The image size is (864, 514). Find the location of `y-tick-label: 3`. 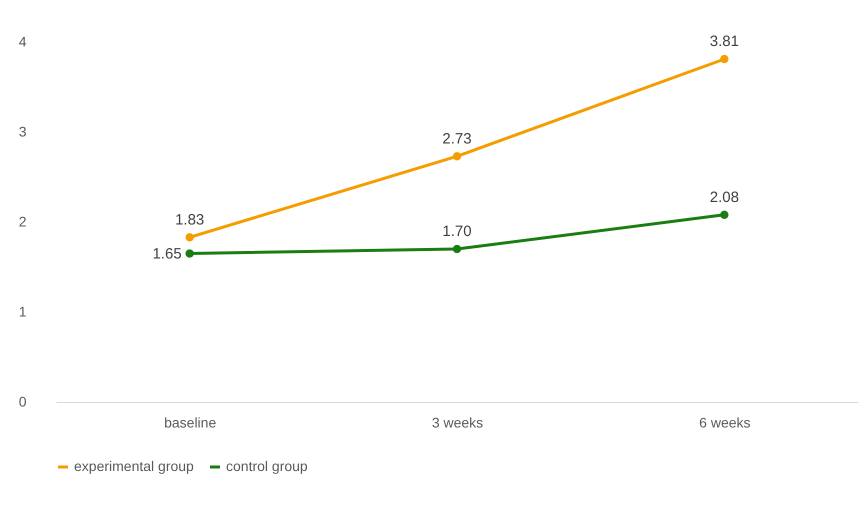

y-tick-label: 3 is located at coordinates (22, 132).